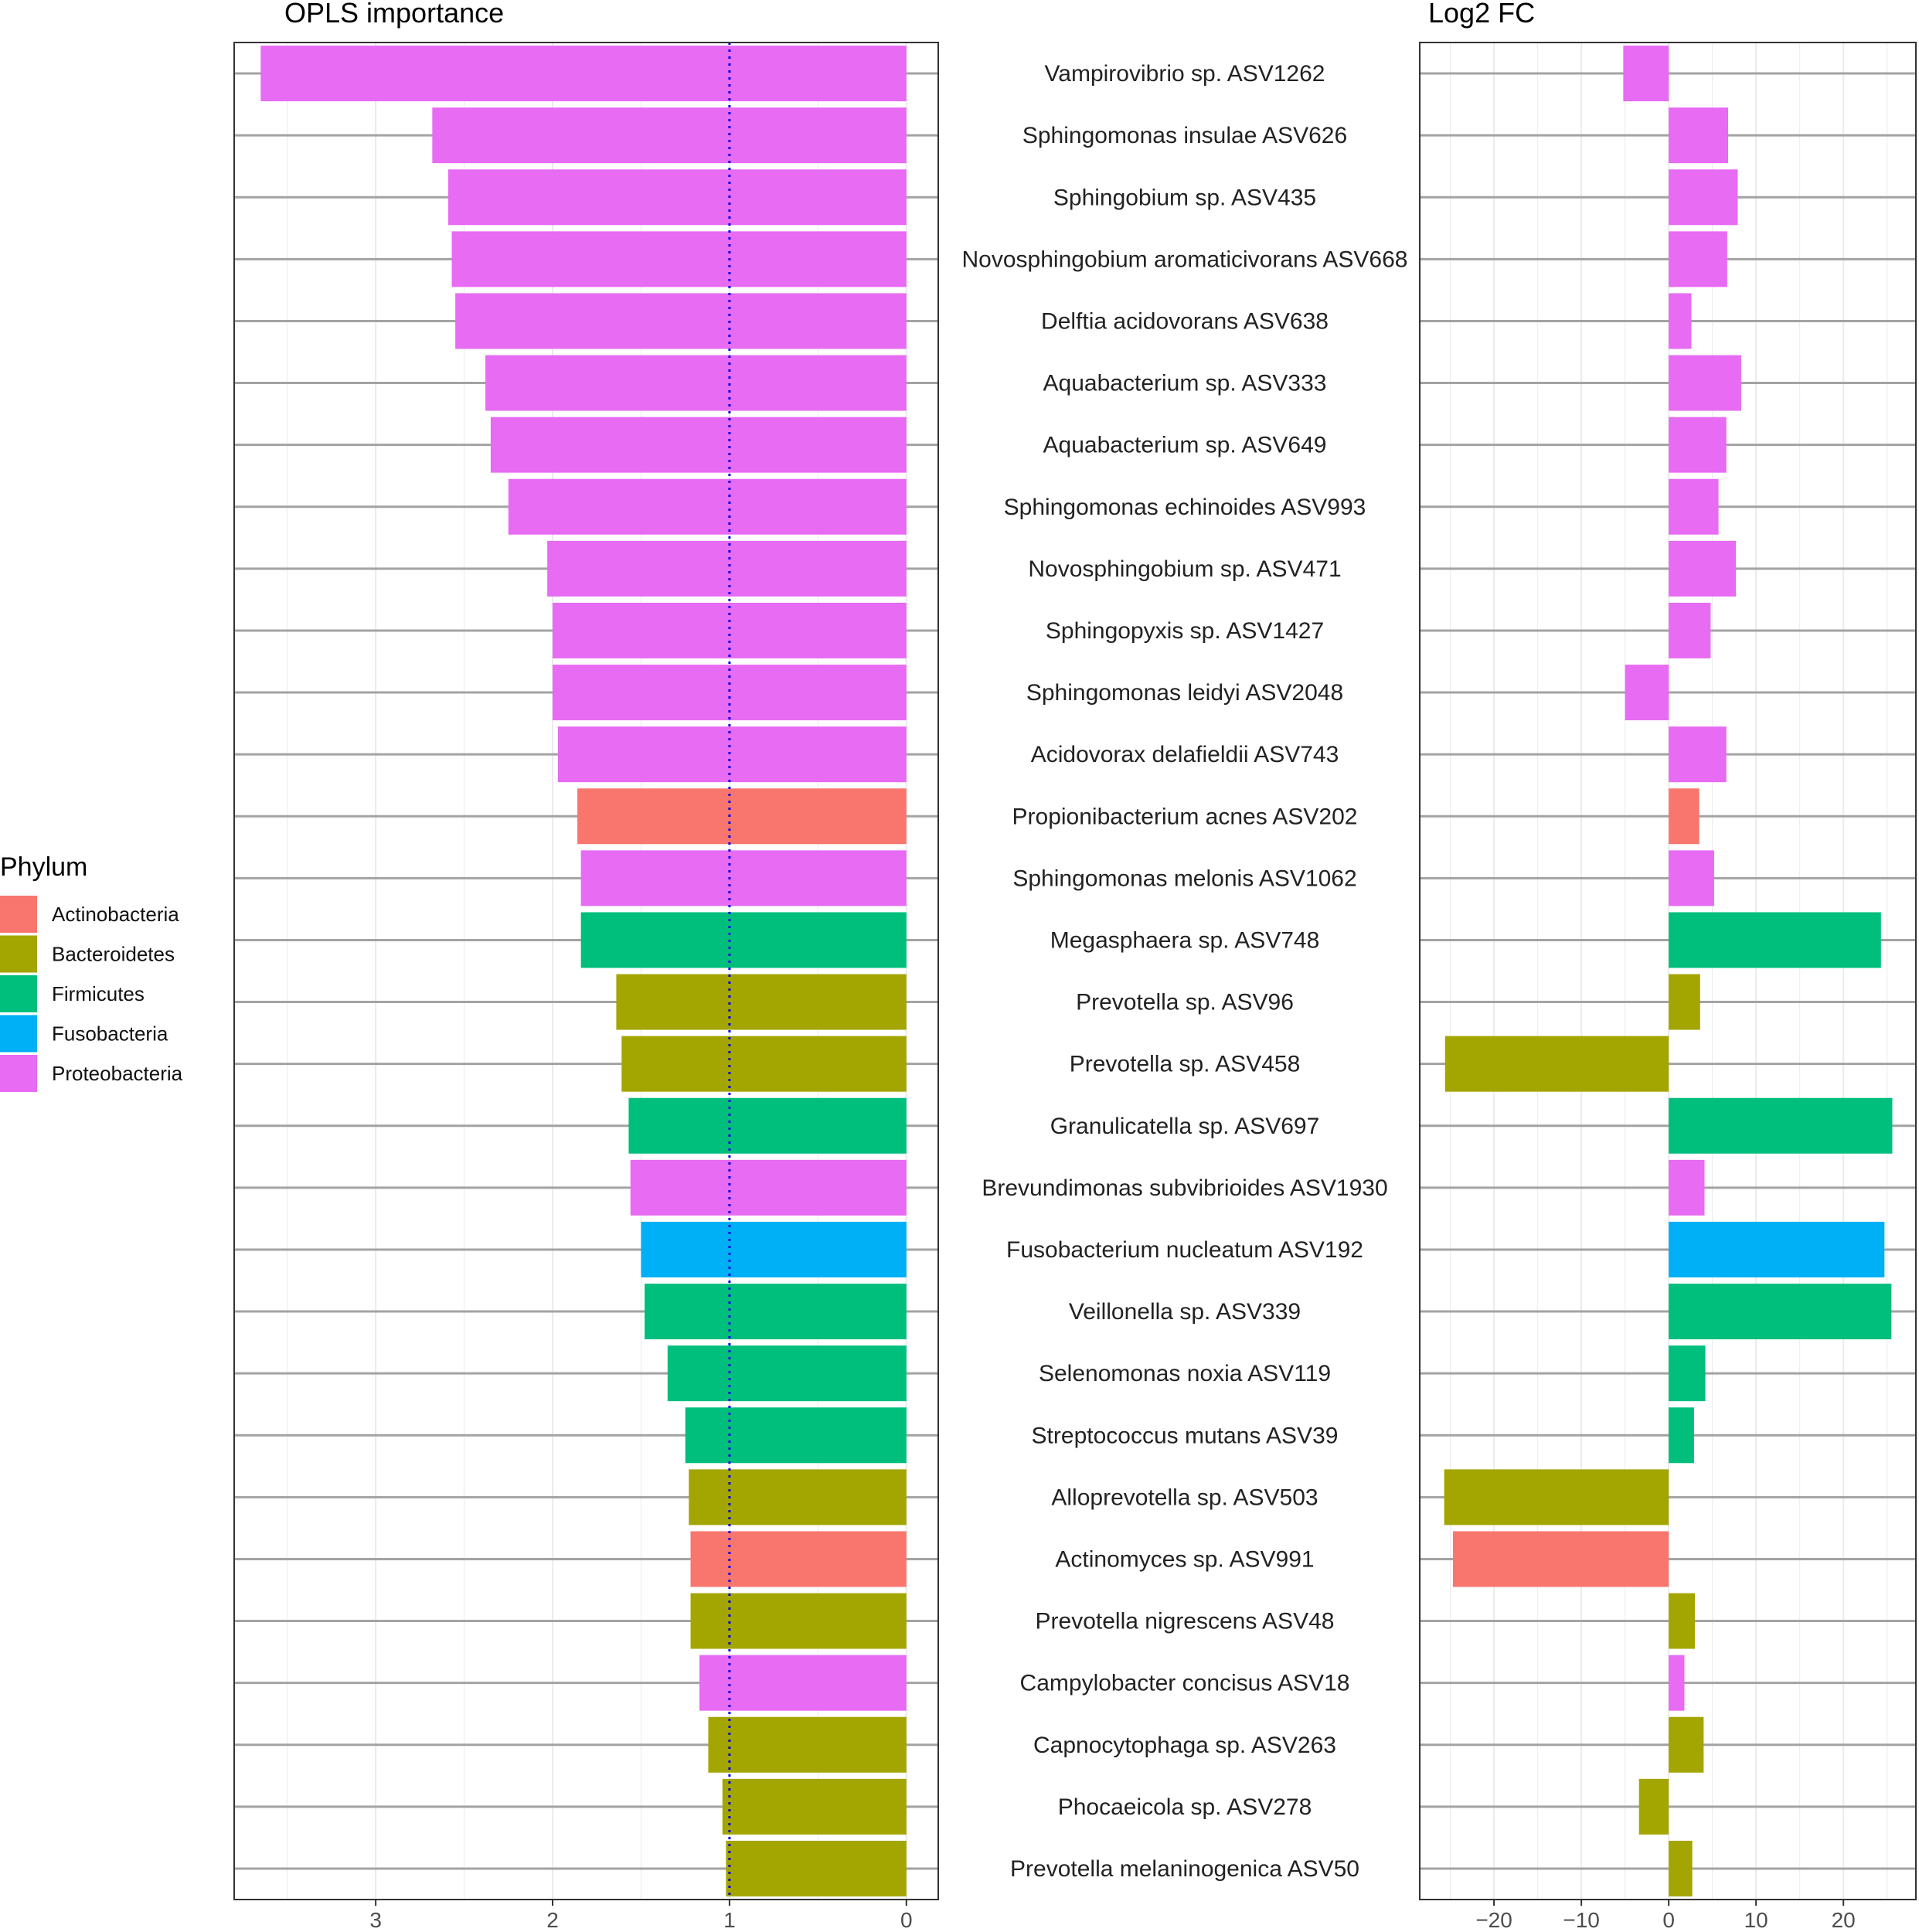 This screenshot has height=1932, width=1919. Describe the element at coordinates (110, 1034) in the screenshot. I see `legend-label: Fusobacteria` at that location.